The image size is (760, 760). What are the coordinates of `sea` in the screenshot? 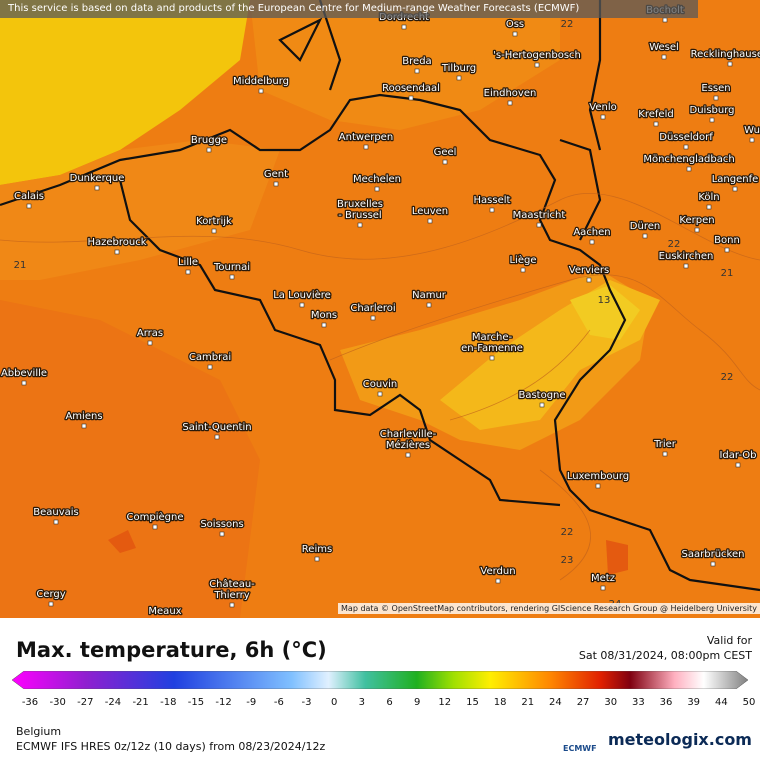 It's located at (125, 92).